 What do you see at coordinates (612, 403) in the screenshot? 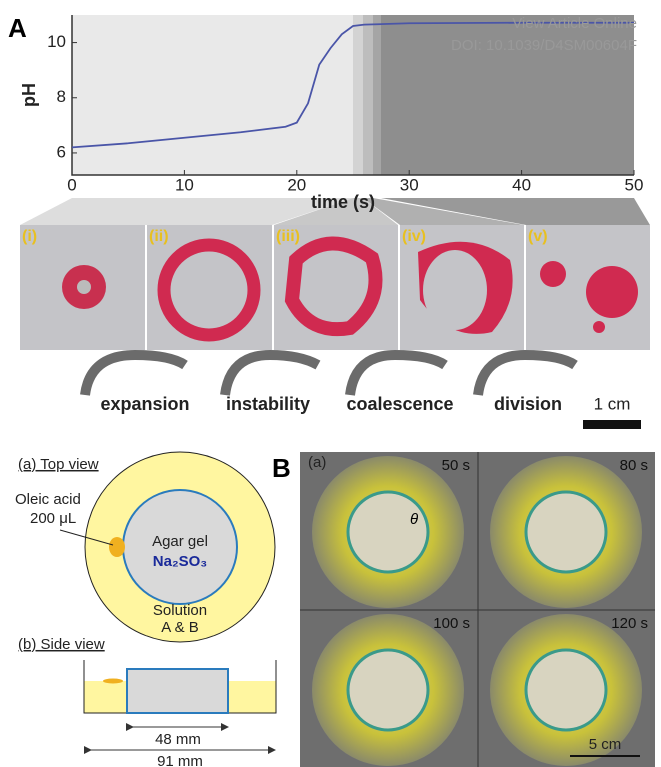
I see `scale-label: 1 cm` at bounding box center [612, 403].